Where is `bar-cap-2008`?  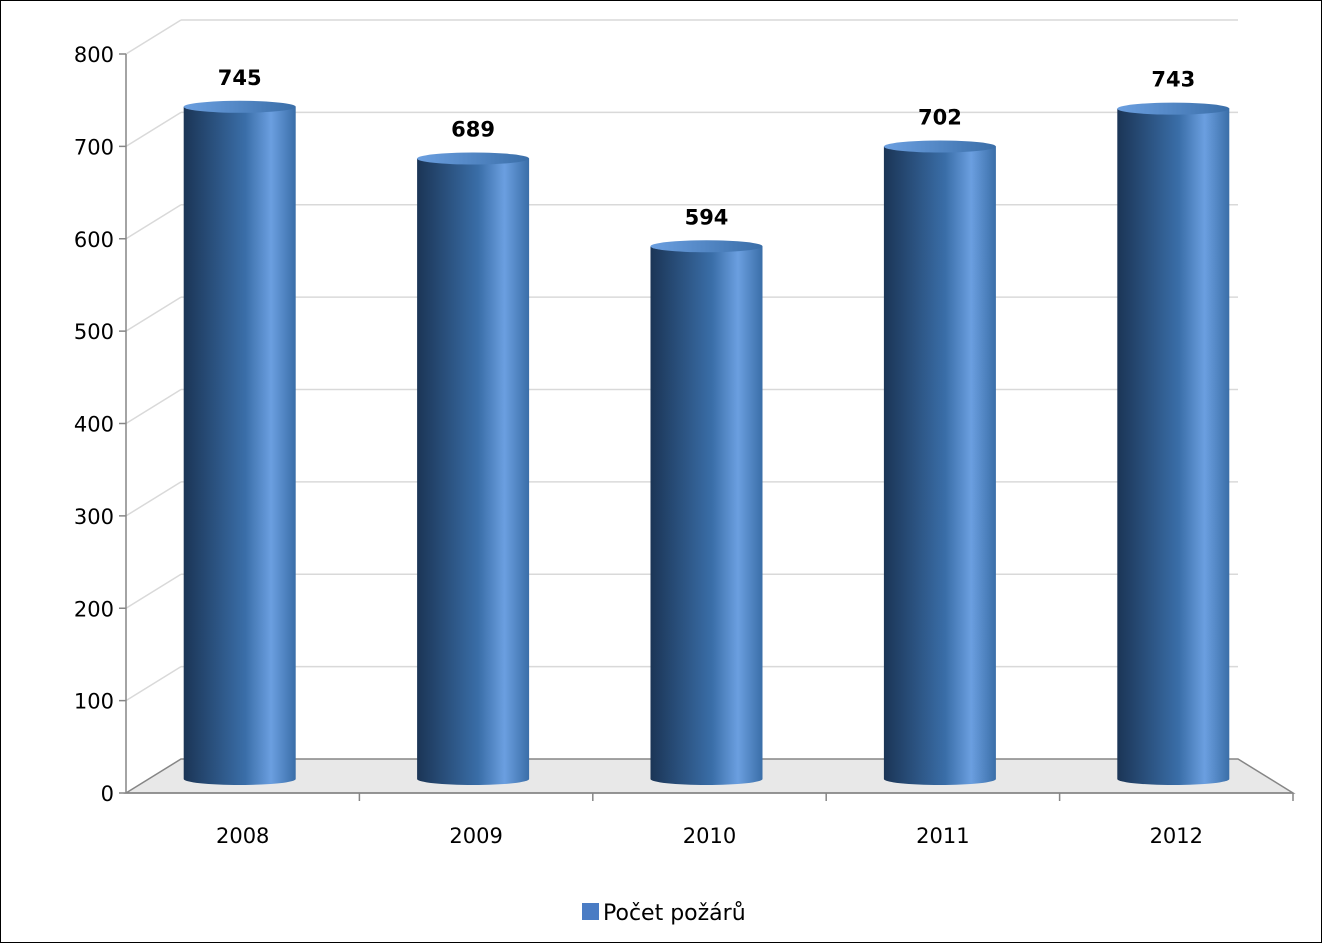 bar-cap-2008 is located at coordinates (239, 106).